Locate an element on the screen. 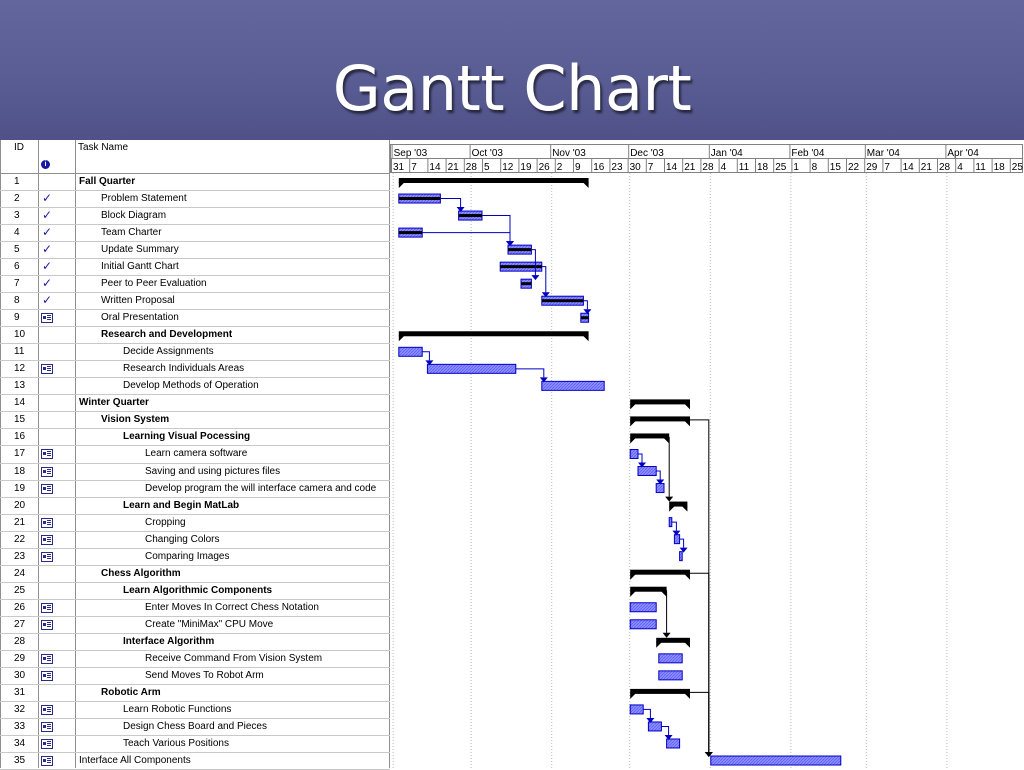 The width and height of the screenshot is (1024, 770). week-label: 4 is located at coordinates (724, 167).